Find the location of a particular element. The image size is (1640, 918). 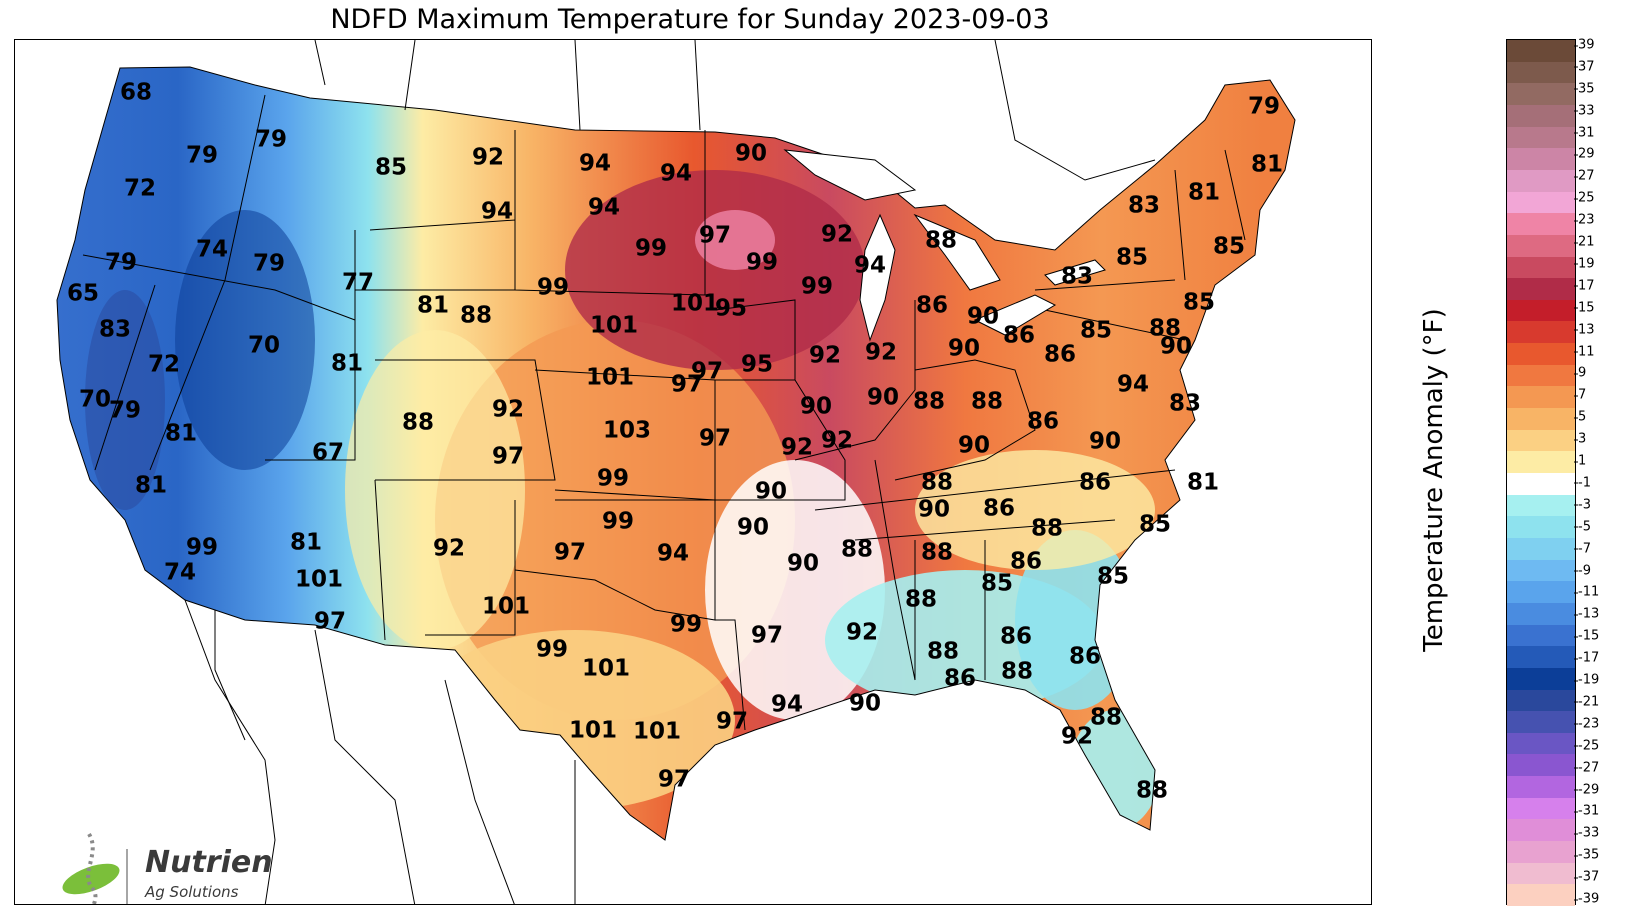

colorbar-tick-label: 1 is located at coordinates (1580, 461).